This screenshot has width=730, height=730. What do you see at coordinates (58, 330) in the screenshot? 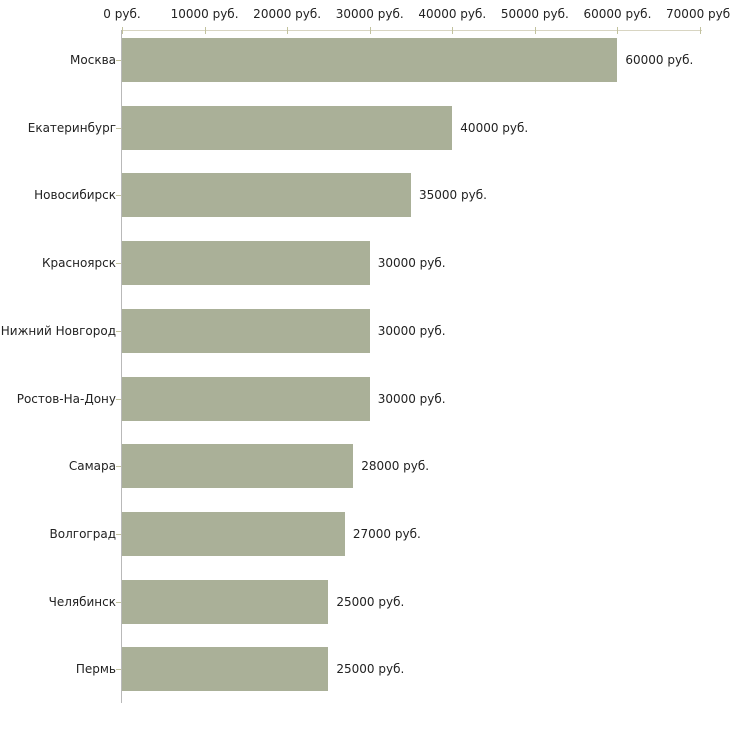
I see `category-label: Нижний Новгород` at bounding box center [58, 330].